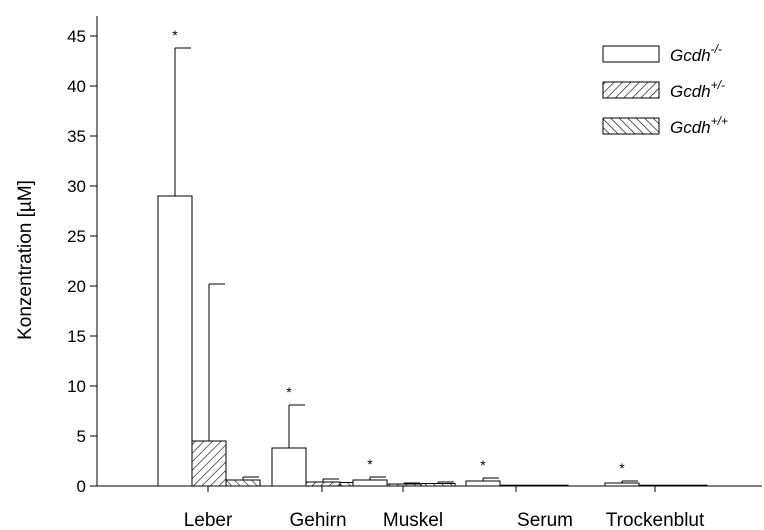  What do you see at coordinates (76, 336) in the screenshot?
I see `y-tick-label: 15` at bounding box center [76, 336].